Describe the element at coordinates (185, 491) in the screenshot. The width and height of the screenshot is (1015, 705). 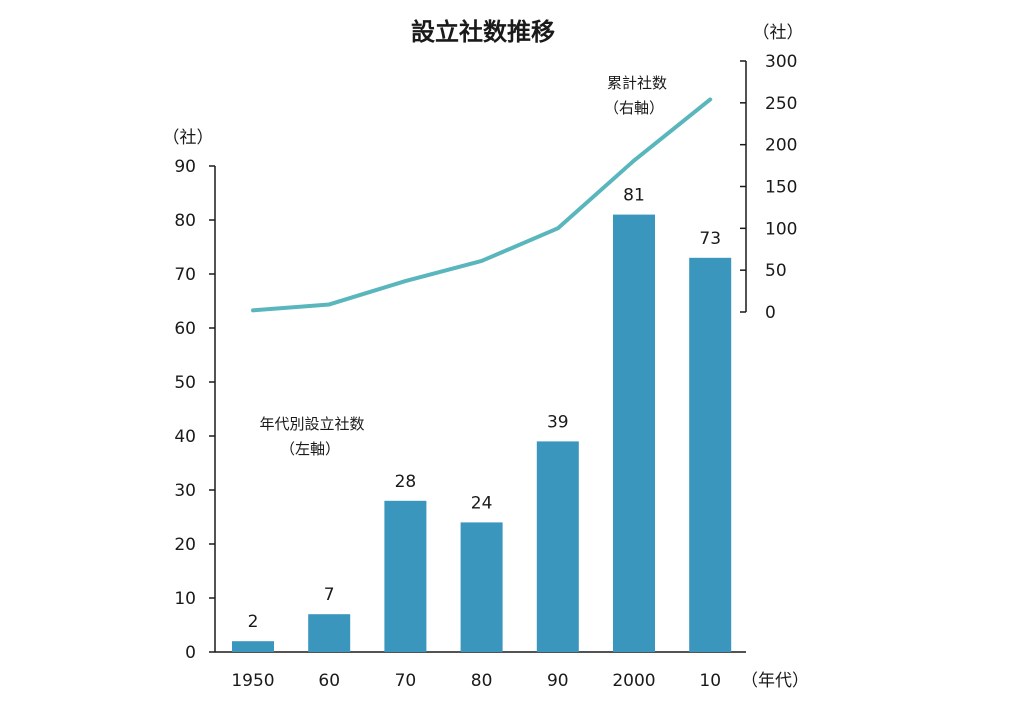
I see `left-axis-tick-label: 30` at that location.